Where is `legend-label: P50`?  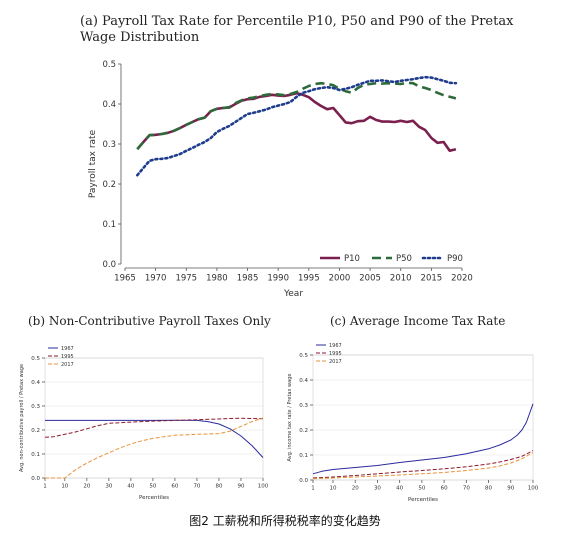 legend-label: P50 is located at coordinates (404, 259).